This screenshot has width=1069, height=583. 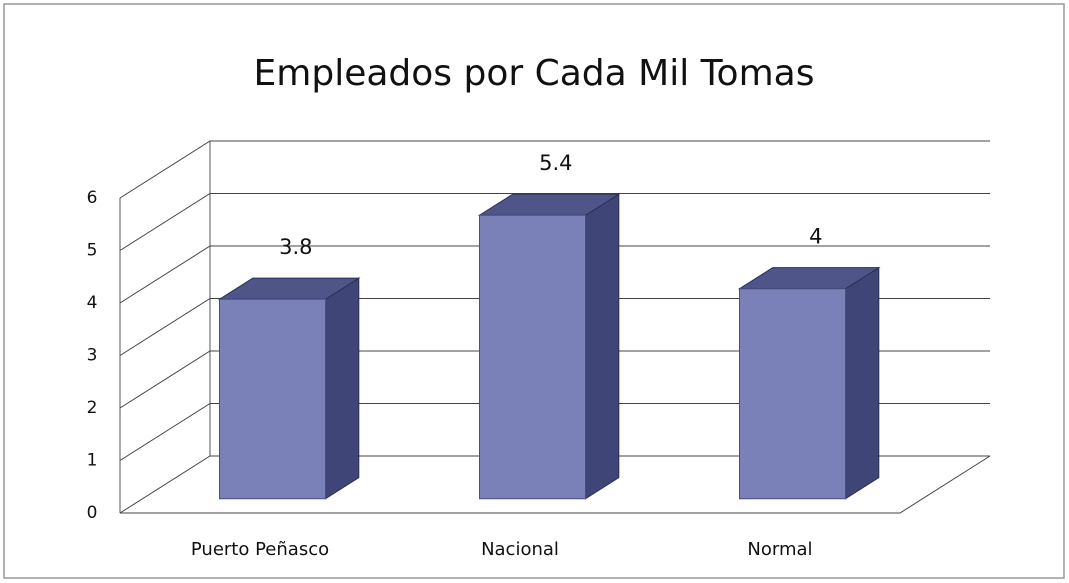 I want to click on y-tick-label: 2, so click(x=92, y=408).